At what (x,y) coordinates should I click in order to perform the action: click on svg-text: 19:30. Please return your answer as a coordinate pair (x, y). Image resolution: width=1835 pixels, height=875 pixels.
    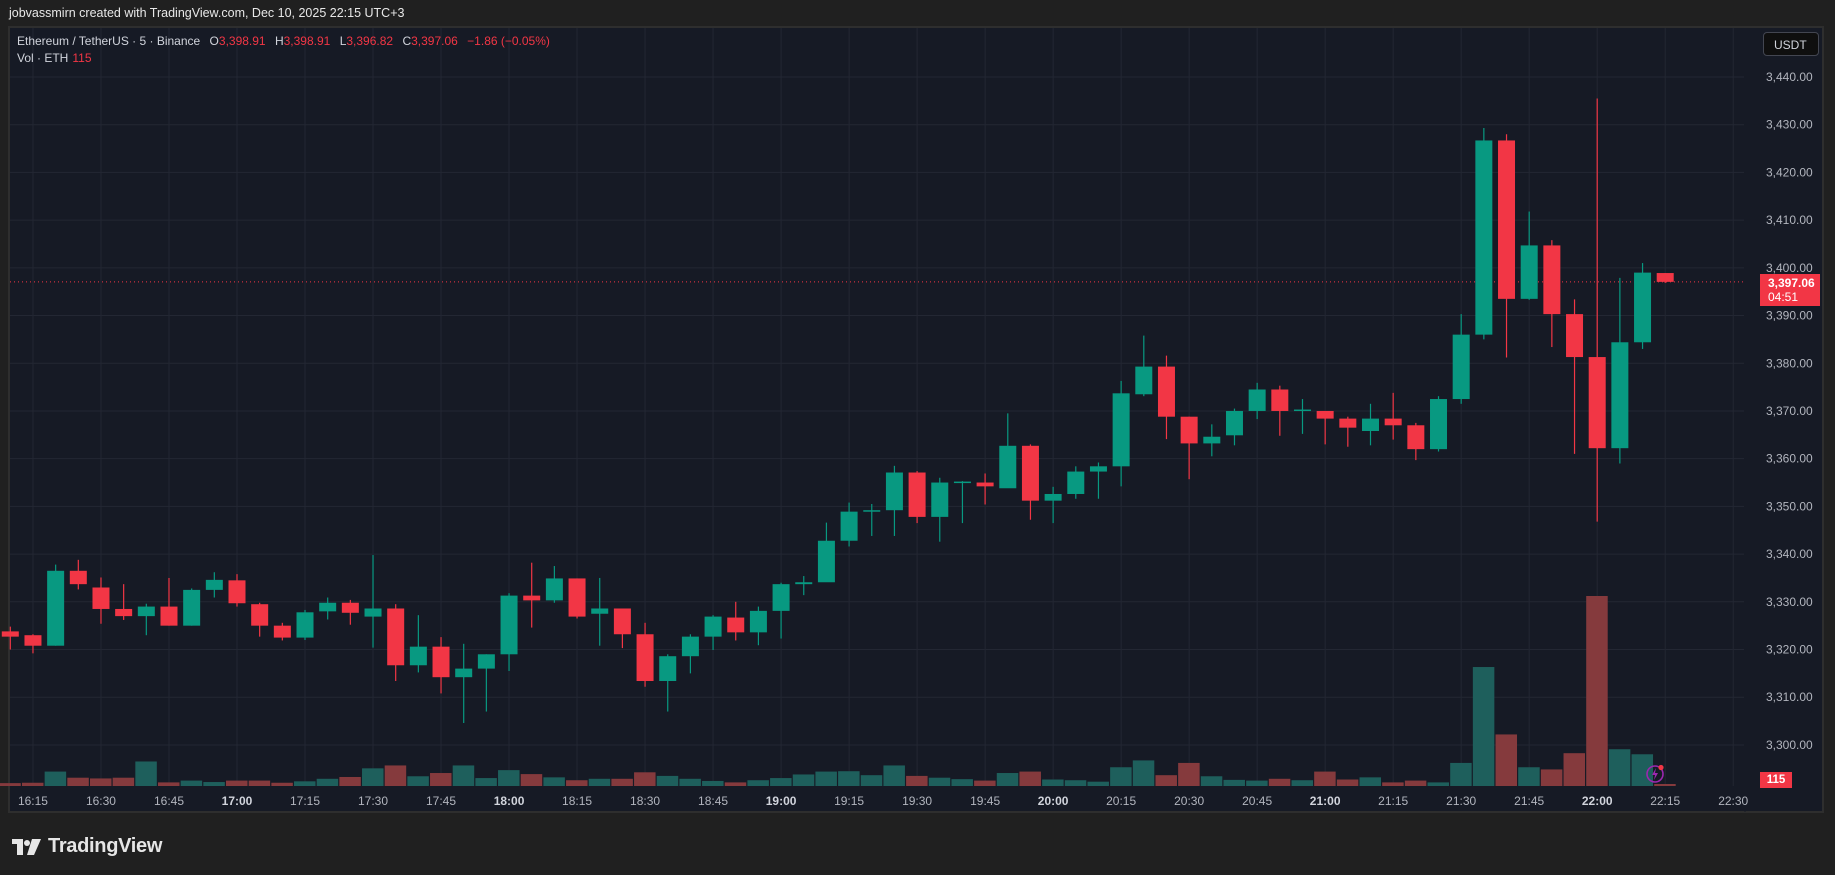
    Looking at the image, I should click on (917, 801).